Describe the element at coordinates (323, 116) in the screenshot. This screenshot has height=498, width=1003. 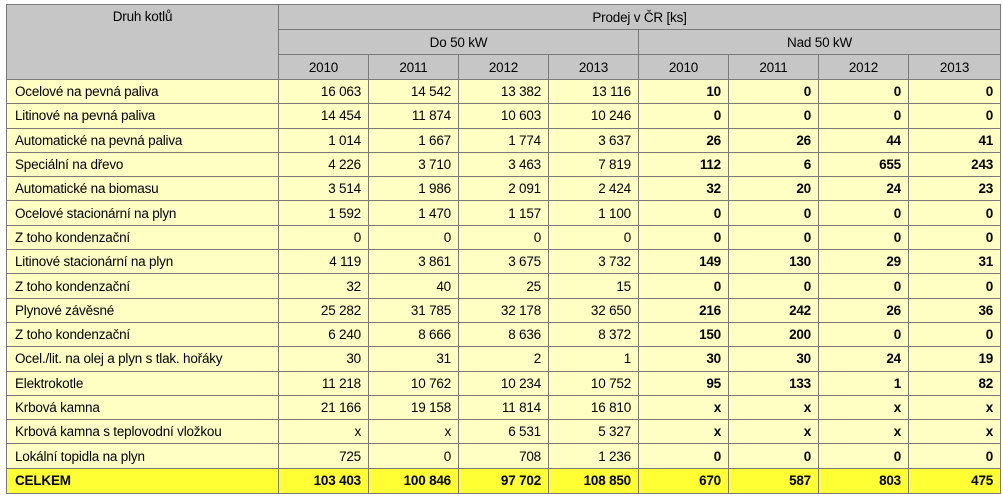
I see `value-cell: 14 454` at that location.